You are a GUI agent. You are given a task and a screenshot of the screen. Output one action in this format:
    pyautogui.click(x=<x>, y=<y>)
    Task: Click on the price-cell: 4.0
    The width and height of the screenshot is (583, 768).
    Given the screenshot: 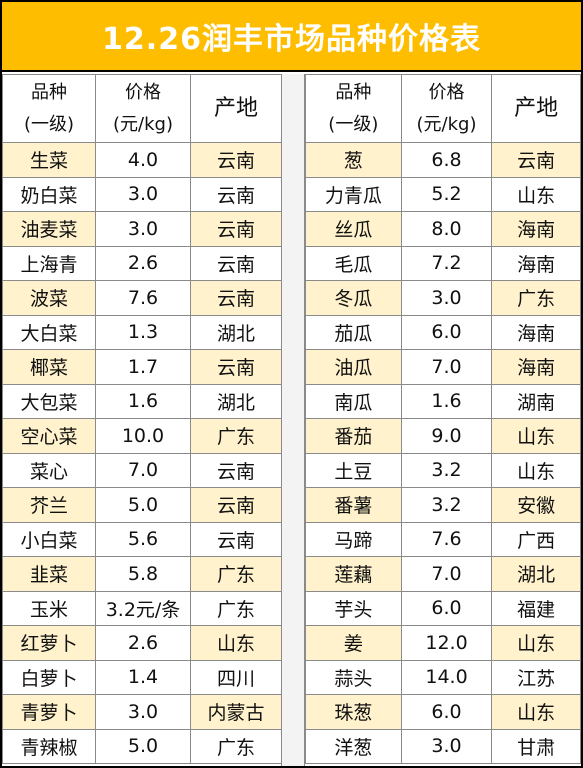 What is the action you would take?
    pyautogui.click(x=143, y=160)
    